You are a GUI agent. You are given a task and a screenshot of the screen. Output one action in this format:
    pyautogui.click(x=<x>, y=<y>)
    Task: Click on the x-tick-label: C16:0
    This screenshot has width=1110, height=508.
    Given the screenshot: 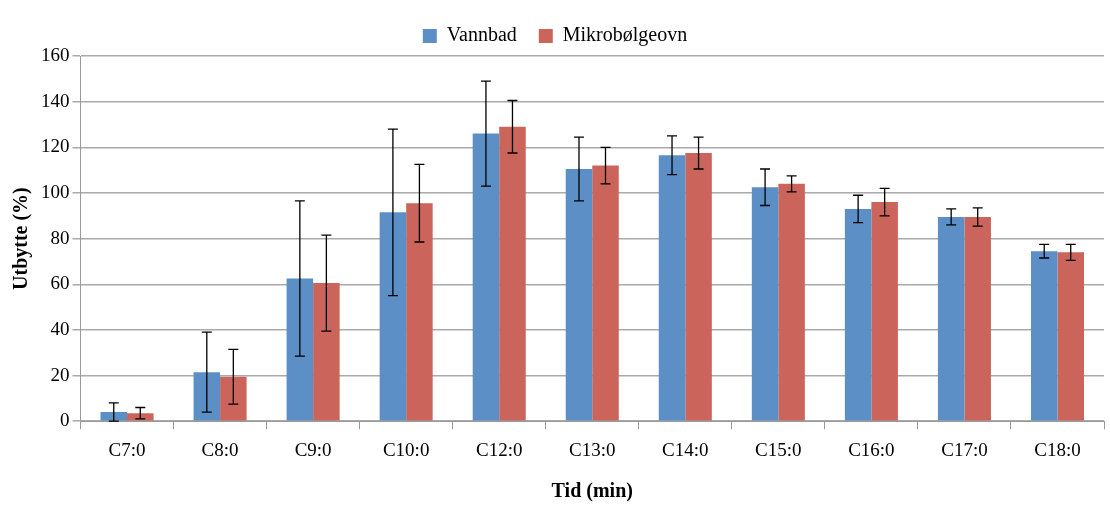 What is the action you would take?
    pyautogui.click(x=871, y=449)
    